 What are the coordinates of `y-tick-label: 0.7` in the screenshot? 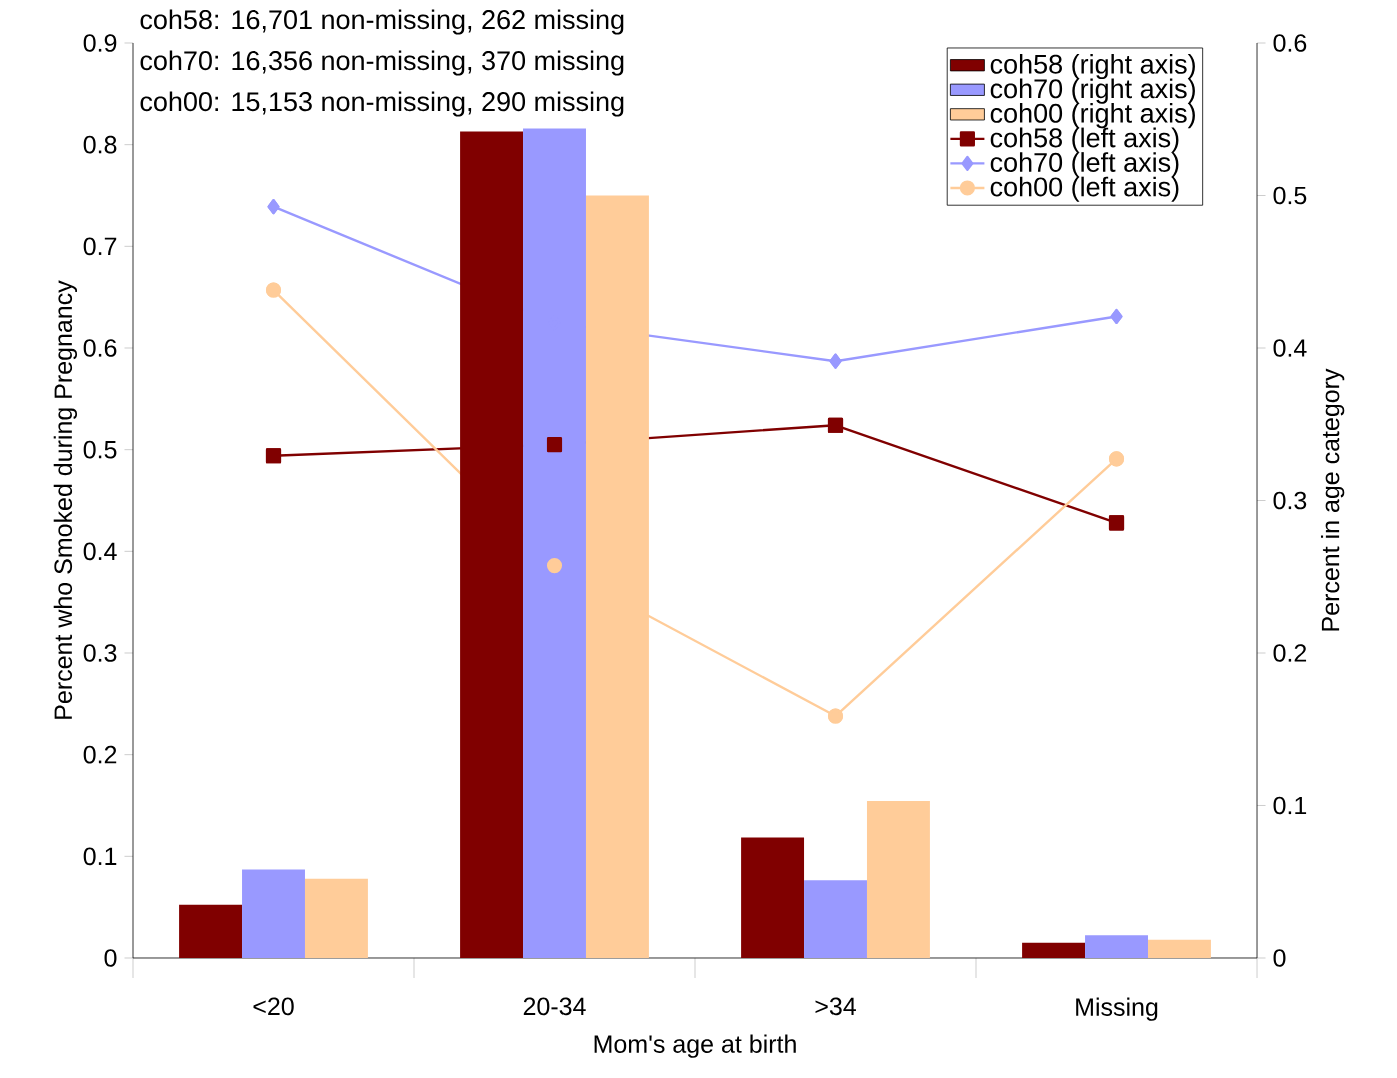 It's located at (100, 246).